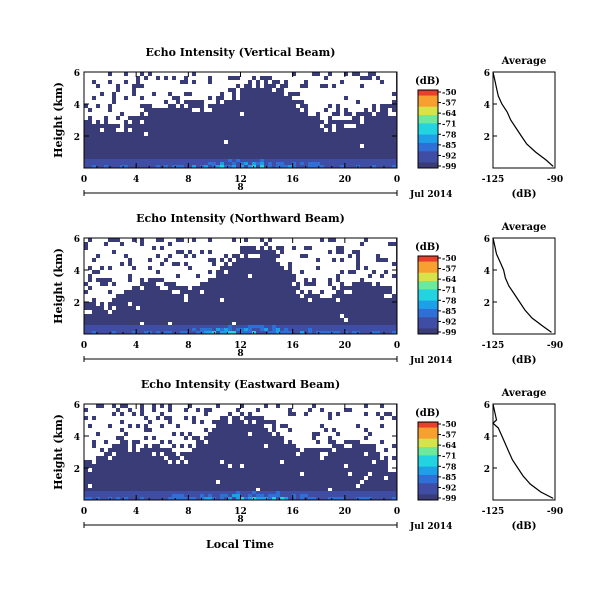  I want to click on colorbar-tick-label: -50, so click(449, 258).